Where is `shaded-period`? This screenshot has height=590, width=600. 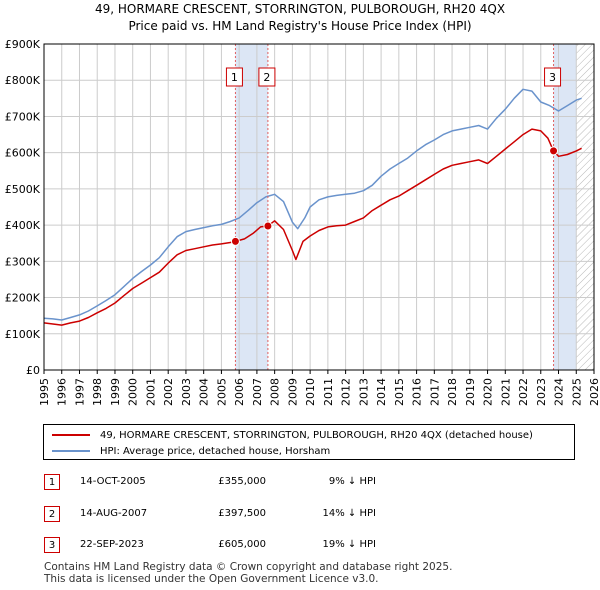
shaded-period is located at coordinates (565, 207).